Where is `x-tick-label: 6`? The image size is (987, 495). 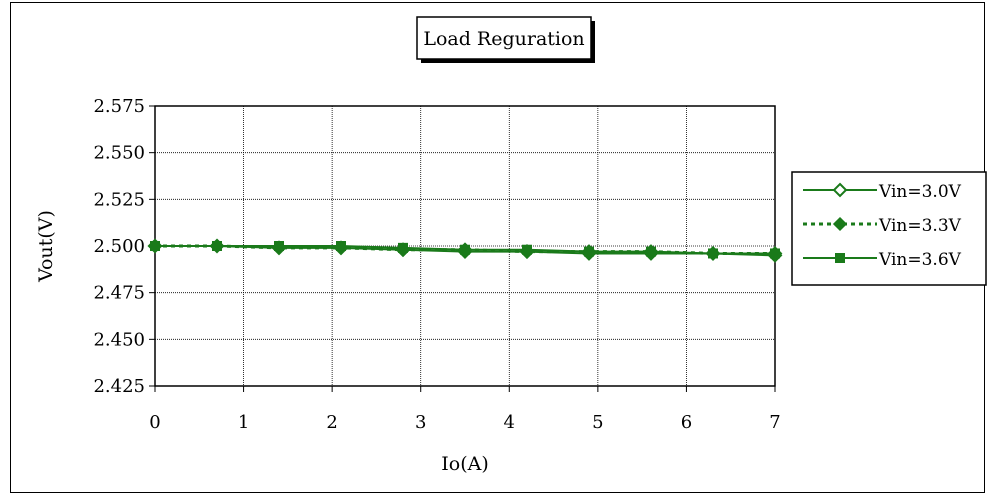 x-tick-label: 6 is located at coordinates (686, 422).